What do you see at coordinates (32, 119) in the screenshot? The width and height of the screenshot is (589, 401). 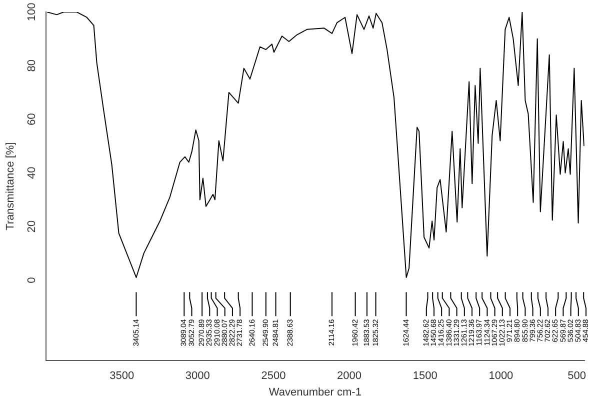 I see `y-tick-label: 60` at bounding box center [32, 119].